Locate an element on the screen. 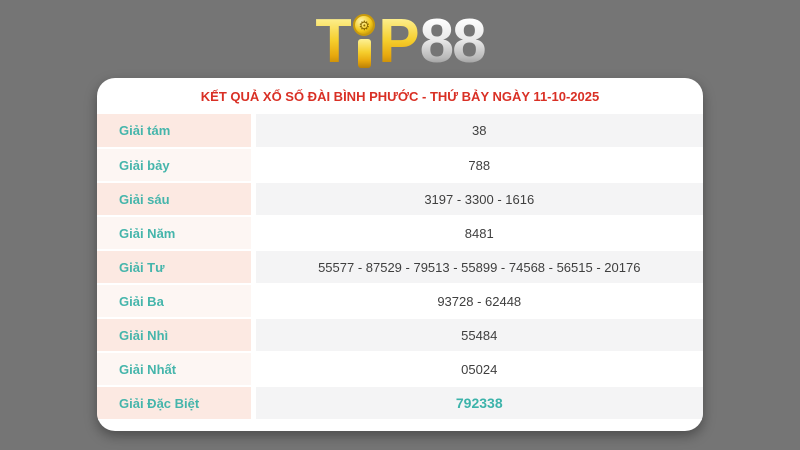 The width and height of the screenshot is (800, 450). prize-label: Giải tám is located at coordinates (176, 131).